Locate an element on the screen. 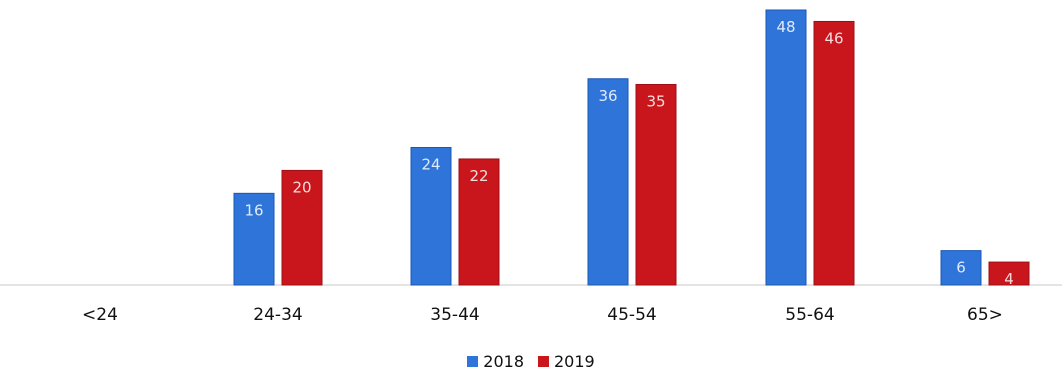 This screenshot has width=1062, height=375. data-label: 24 is located at coordinates (430, 165).